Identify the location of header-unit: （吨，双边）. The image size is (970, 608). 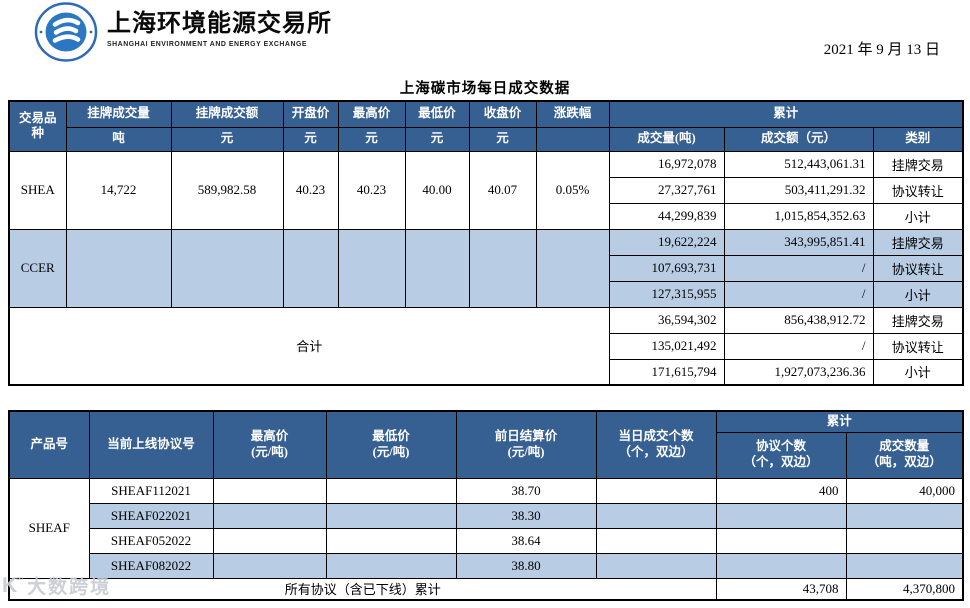
(904, 462).